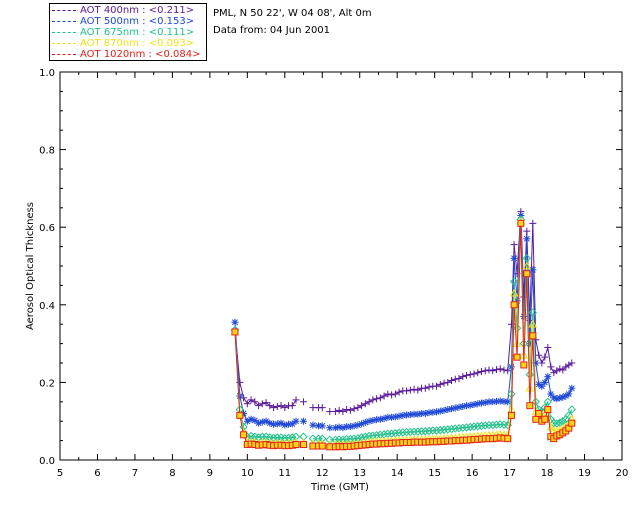 The image size is (640, 512). I want to click on legend-label-400nm: AOT 400nm : <0.211>, so click(137, 10).